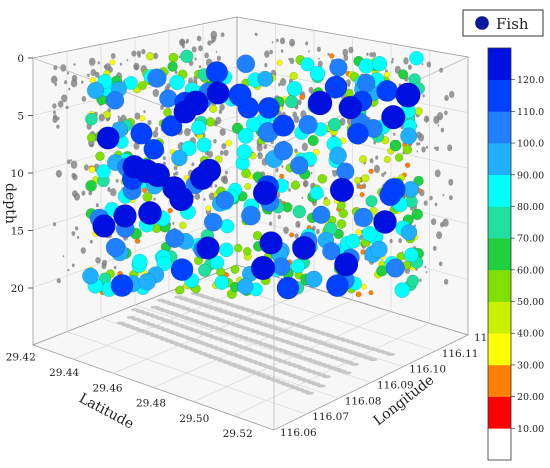 This screenshot has width=550, height=468. I want to click on latitude-tick-label: 29.46, so click(108, 388).